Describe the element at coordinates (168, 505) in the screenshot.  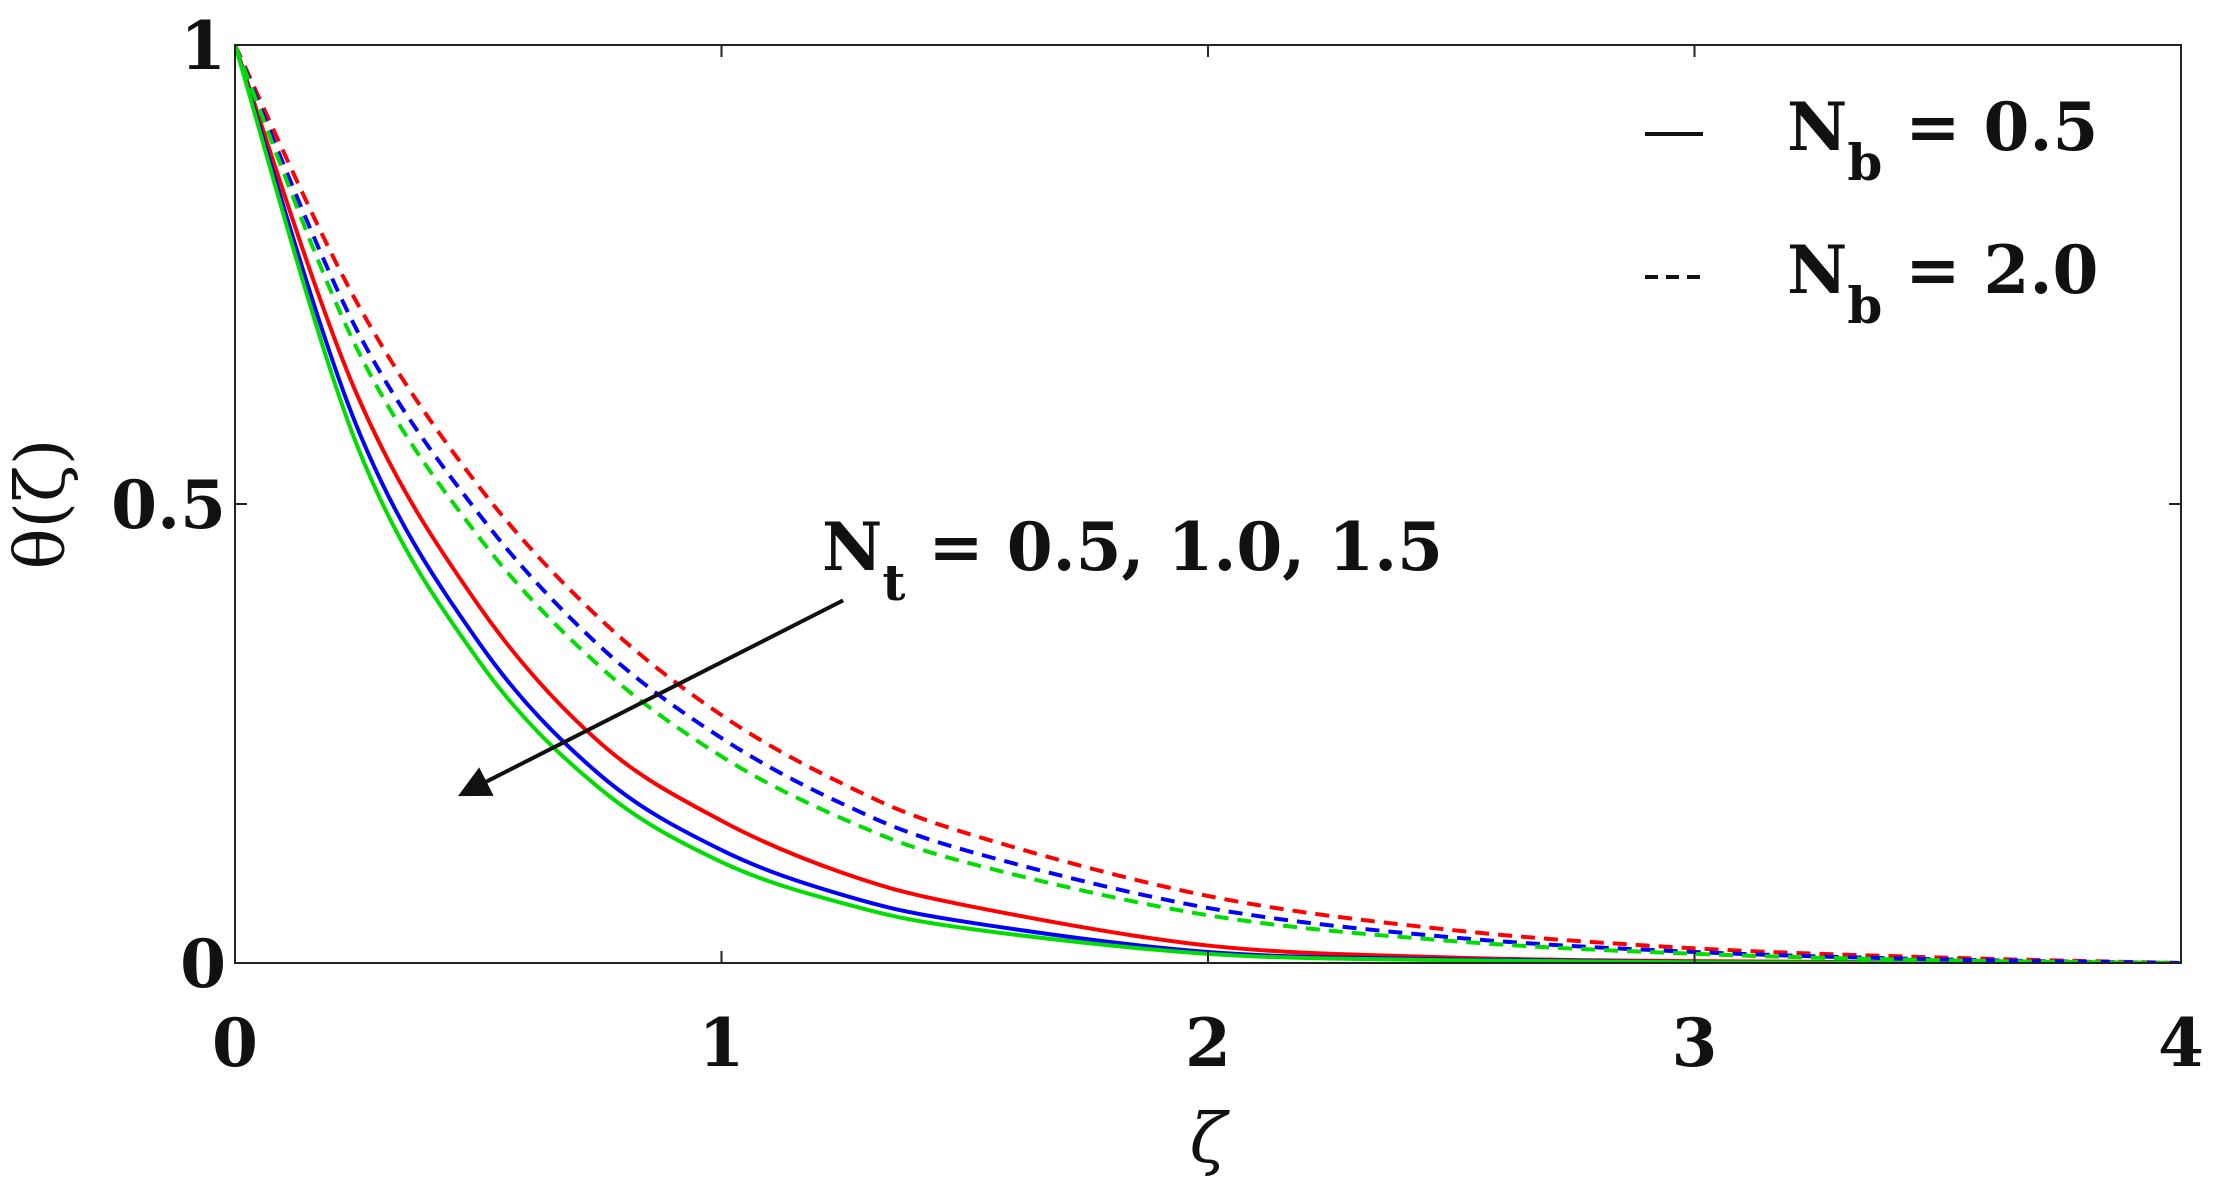
I see `y-tick-label: 0.5` at that location.